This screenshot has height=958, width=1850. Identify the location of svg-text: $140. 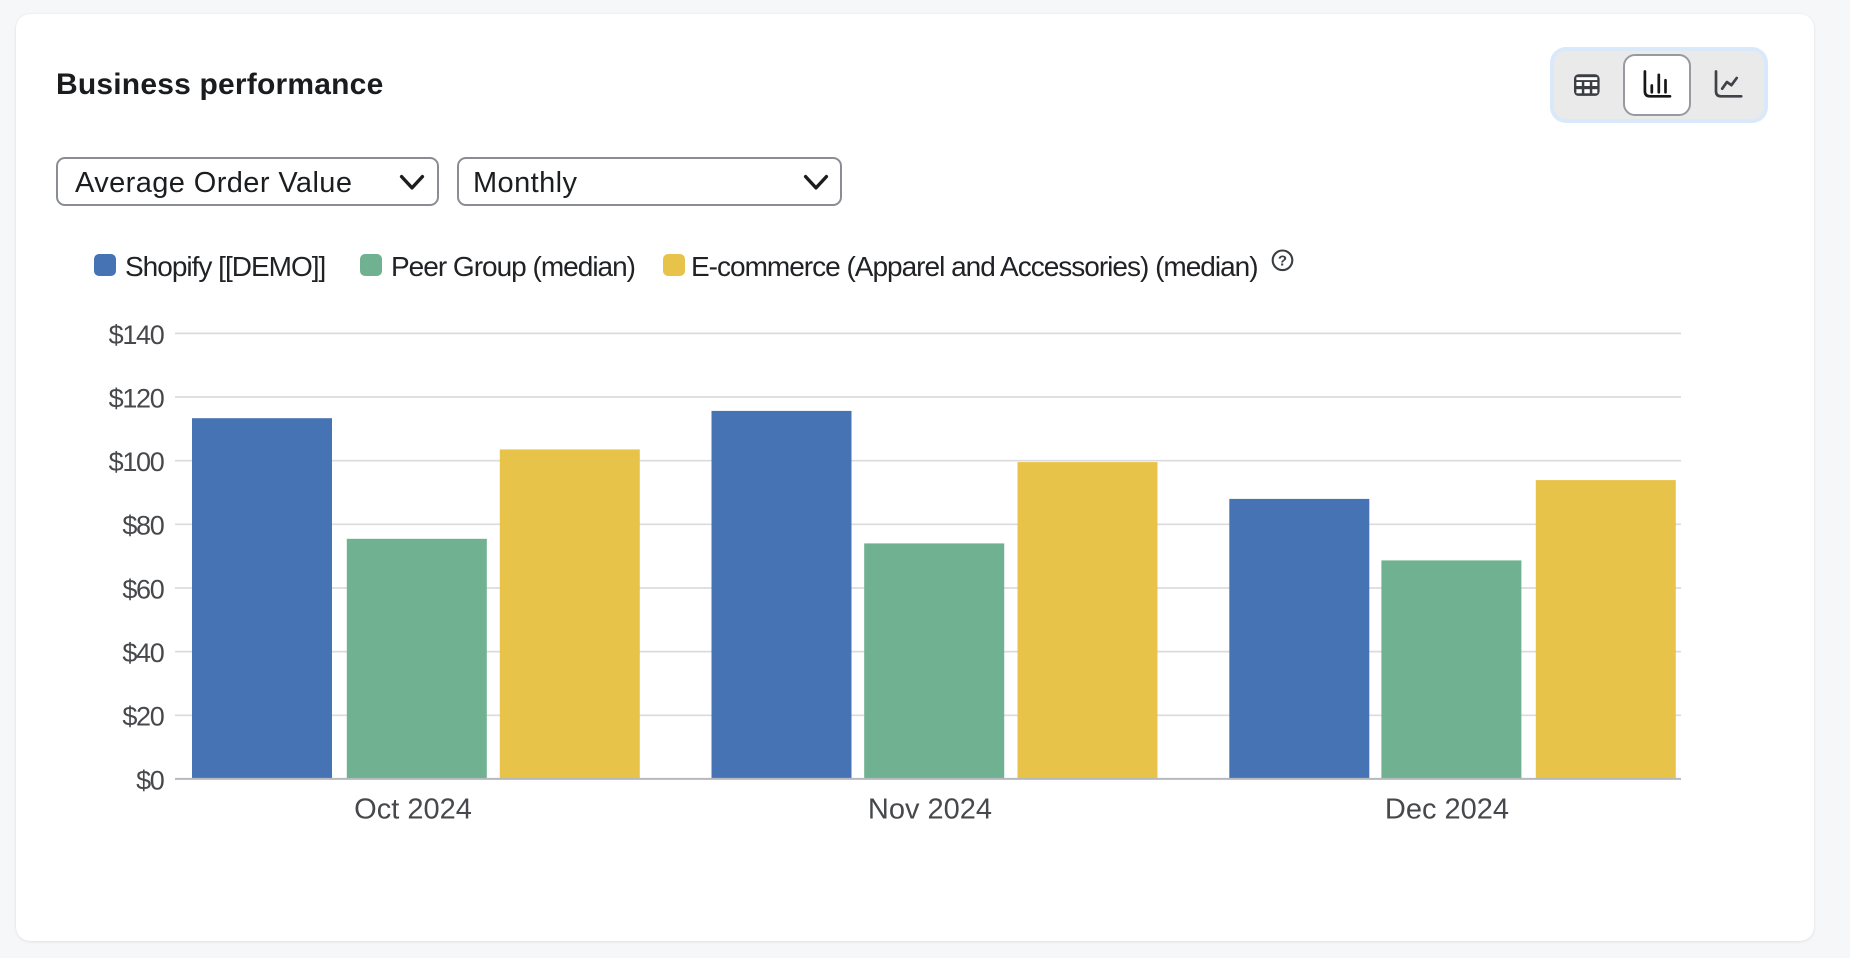
(136, 335).